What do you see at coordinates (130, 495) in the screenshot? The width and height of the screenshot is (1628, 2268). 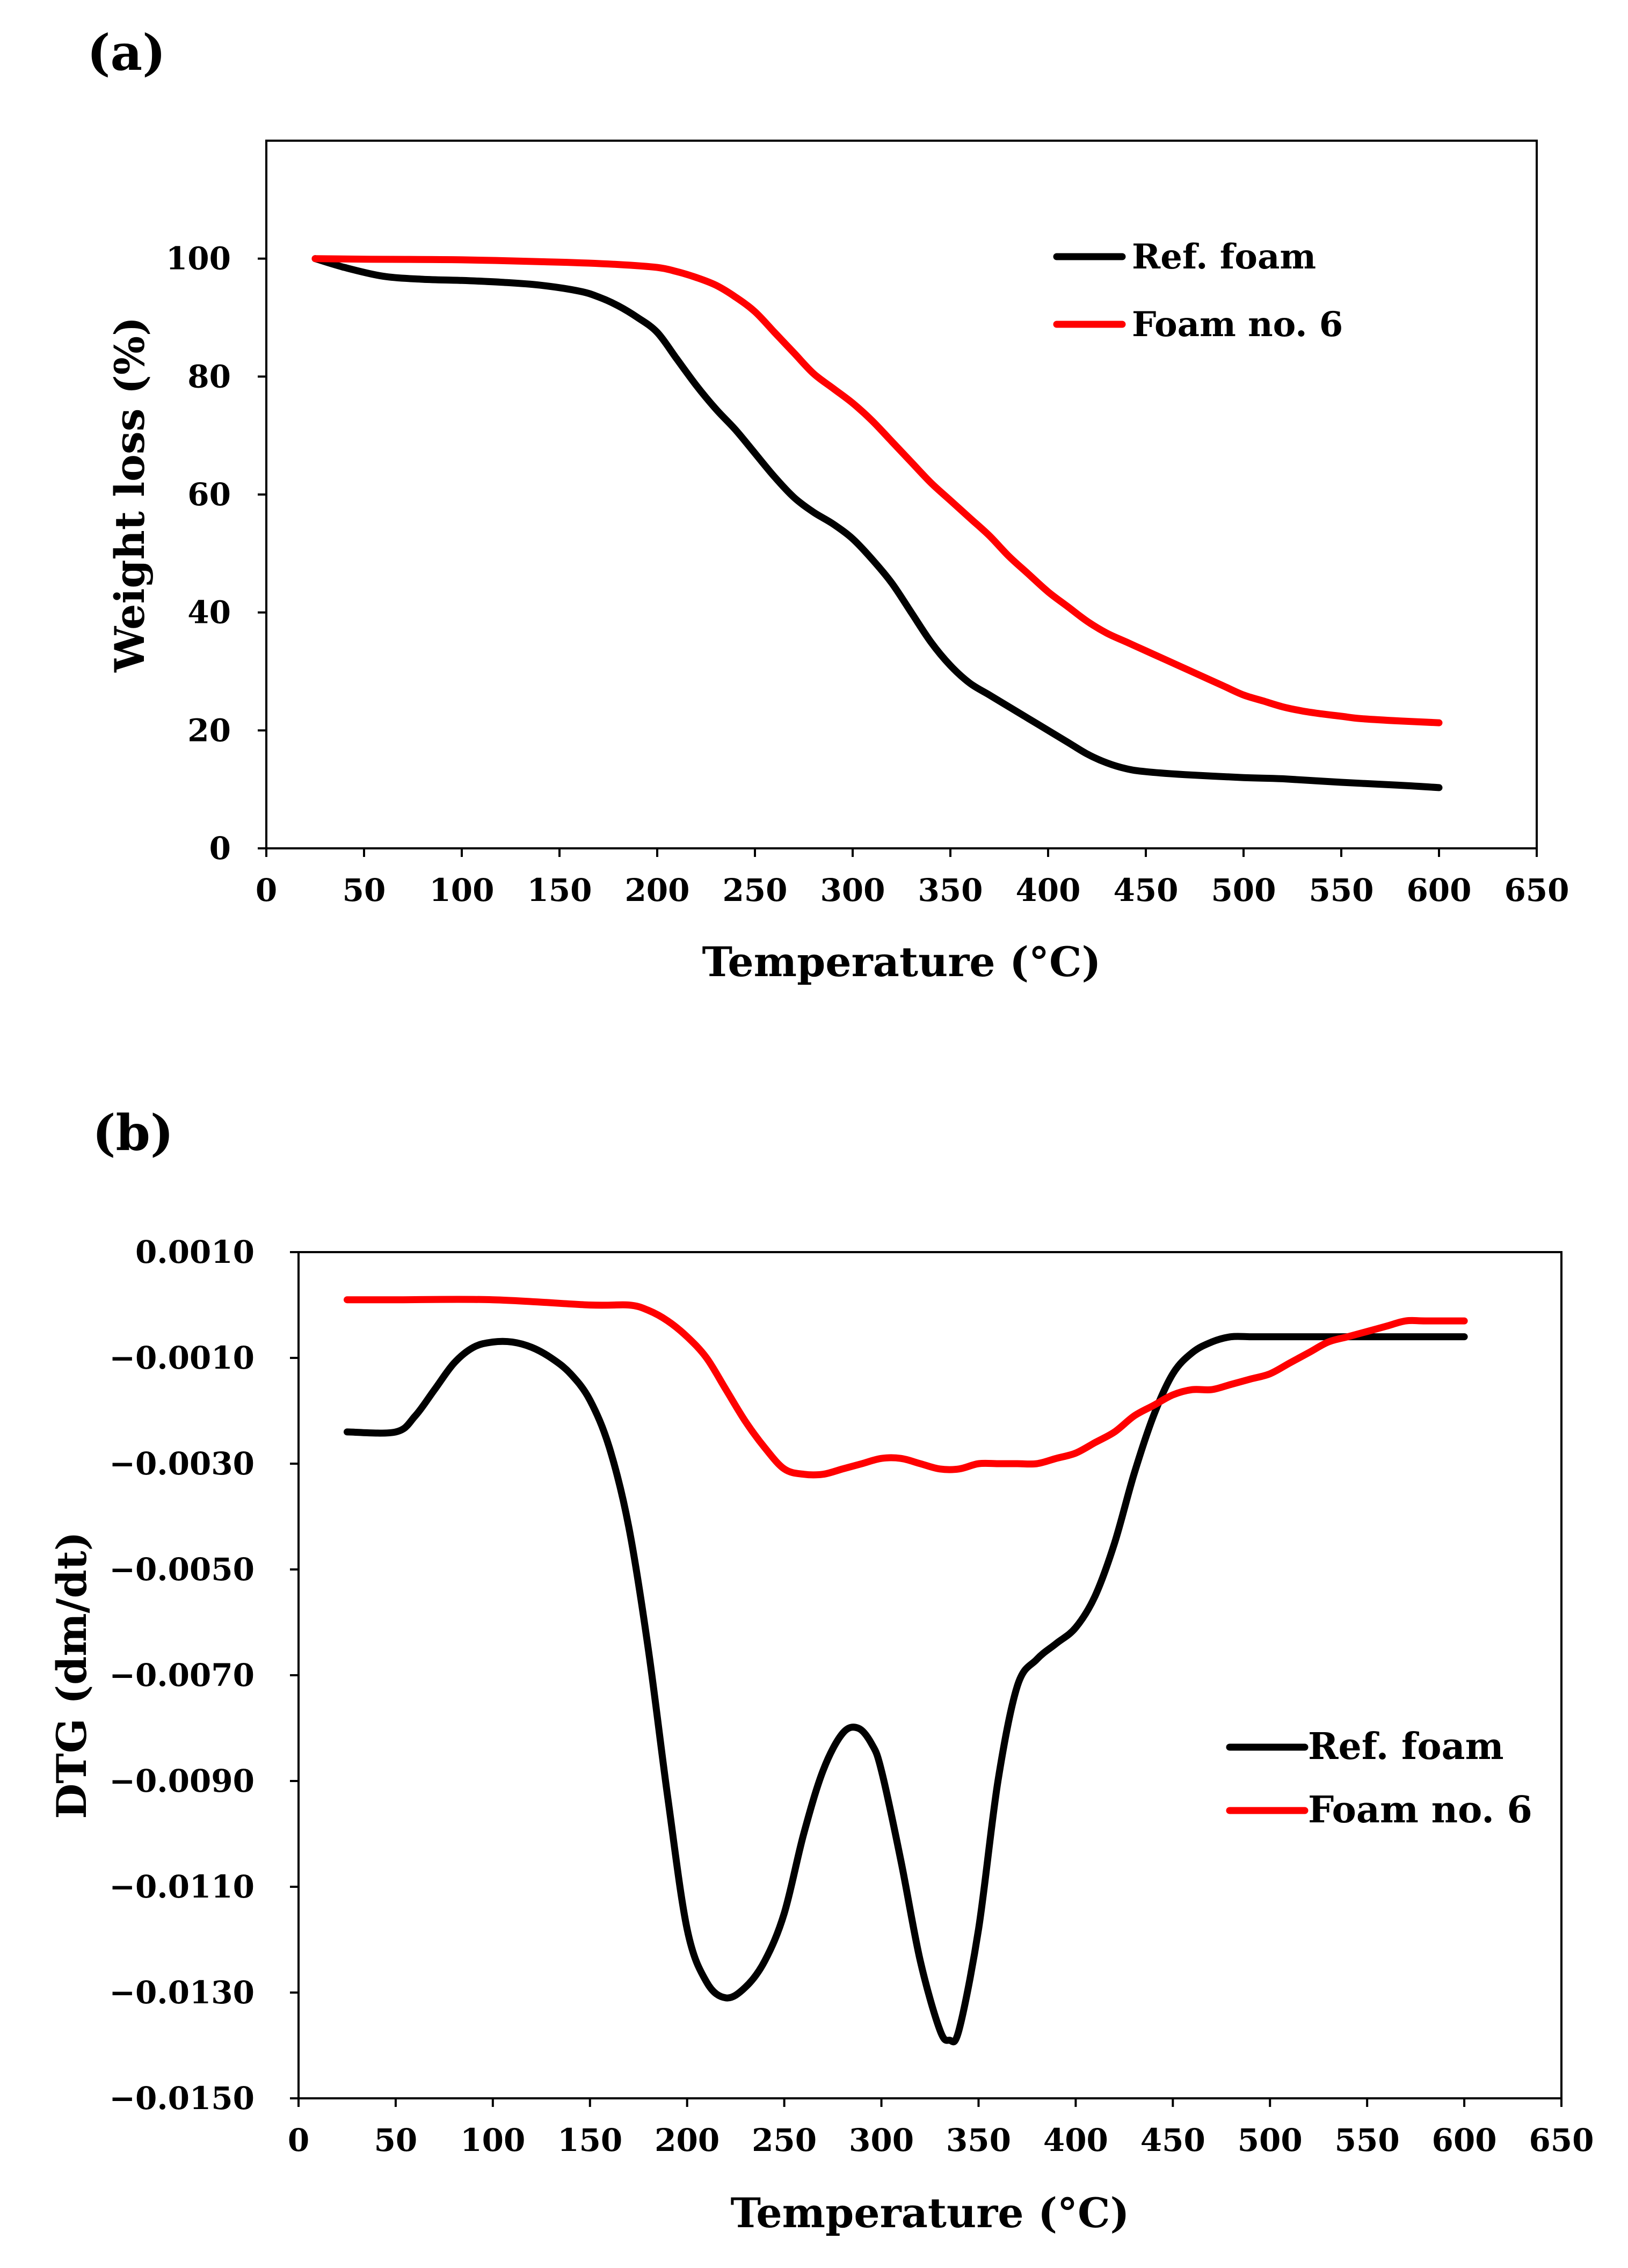 I see `y-axis-label-a: Weight loss (%)` at bounding box center [130, 495].